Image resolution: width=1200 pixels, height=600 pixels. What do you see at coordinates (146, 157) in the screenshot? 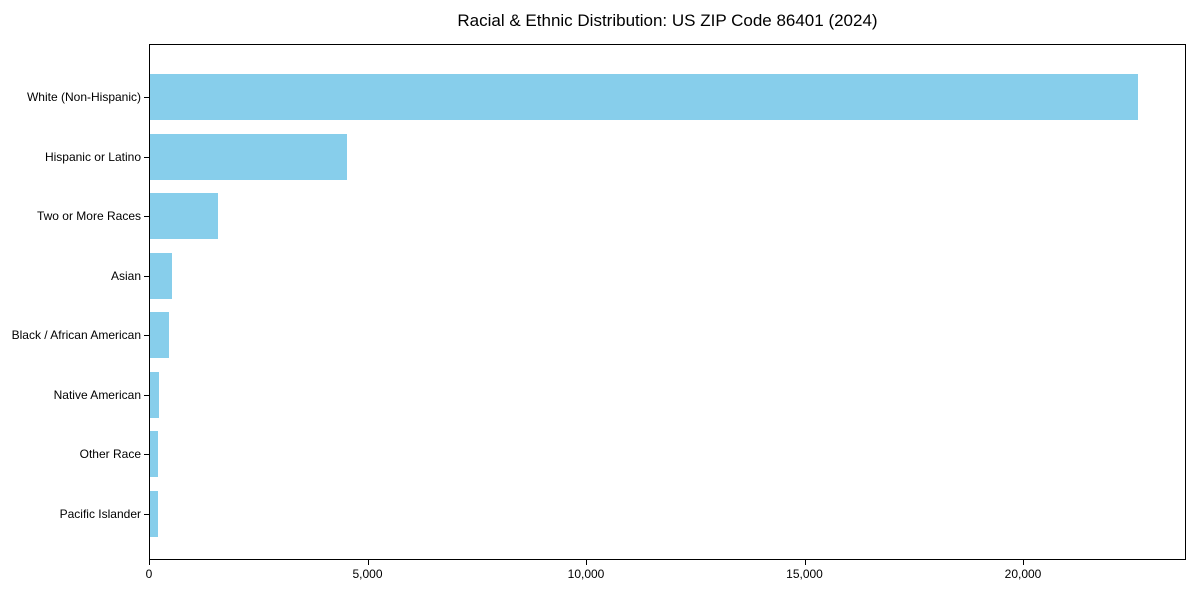
I see `y-tick-hispanic-or-latino` at bounding box center [146, 157].